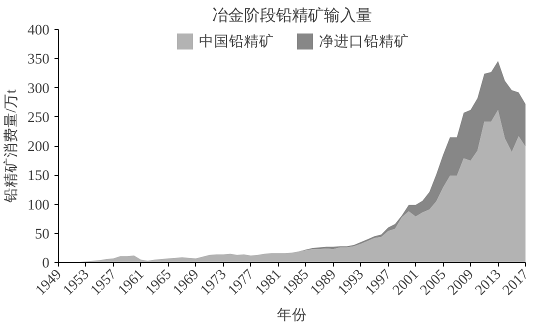 This screenshot has width=543, height=326. I want to click on y-tick-label: 200, so click(39, 147).